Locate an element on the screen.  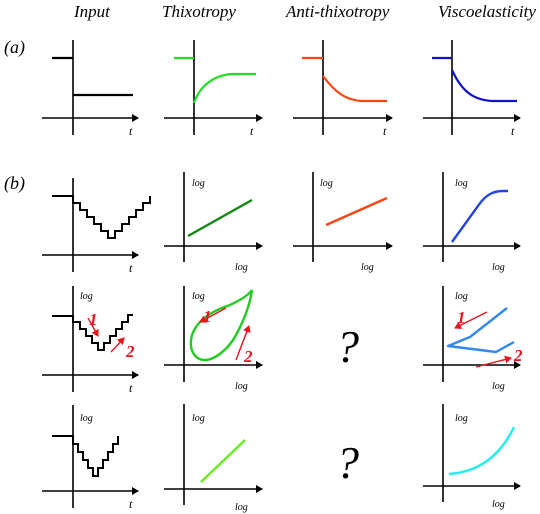
header-anti-thixotropy: Anti-thixotropy is located at coordinates (337, 11).